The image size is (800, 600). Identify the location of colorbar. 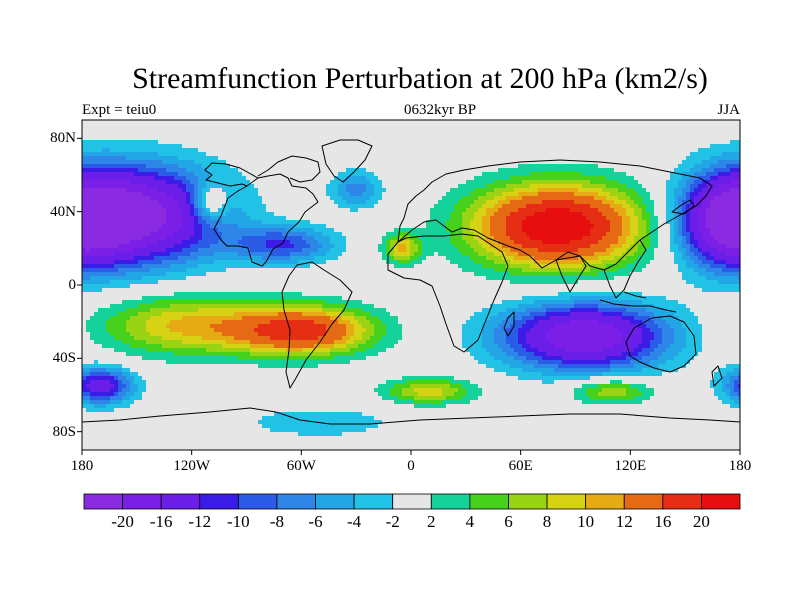
(412, 501).